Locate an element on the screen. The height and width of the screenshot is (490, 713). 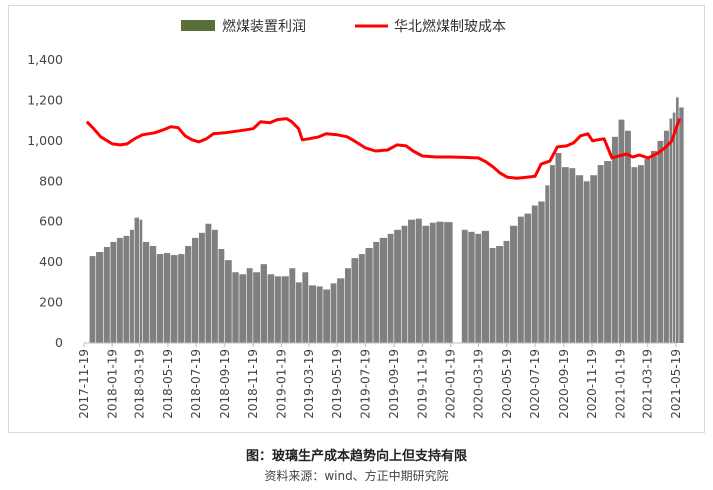
x-tick-label: 2020-11-19 is located at coordinates (592, 384).